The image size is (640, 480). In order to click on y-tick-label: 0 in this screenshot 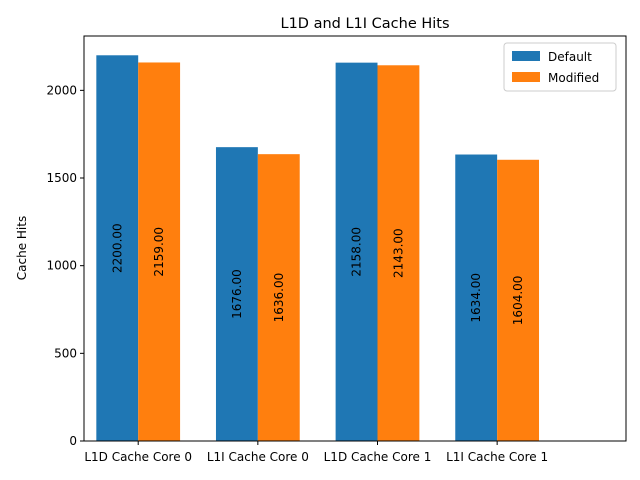, I will do `click(73, 441)`.